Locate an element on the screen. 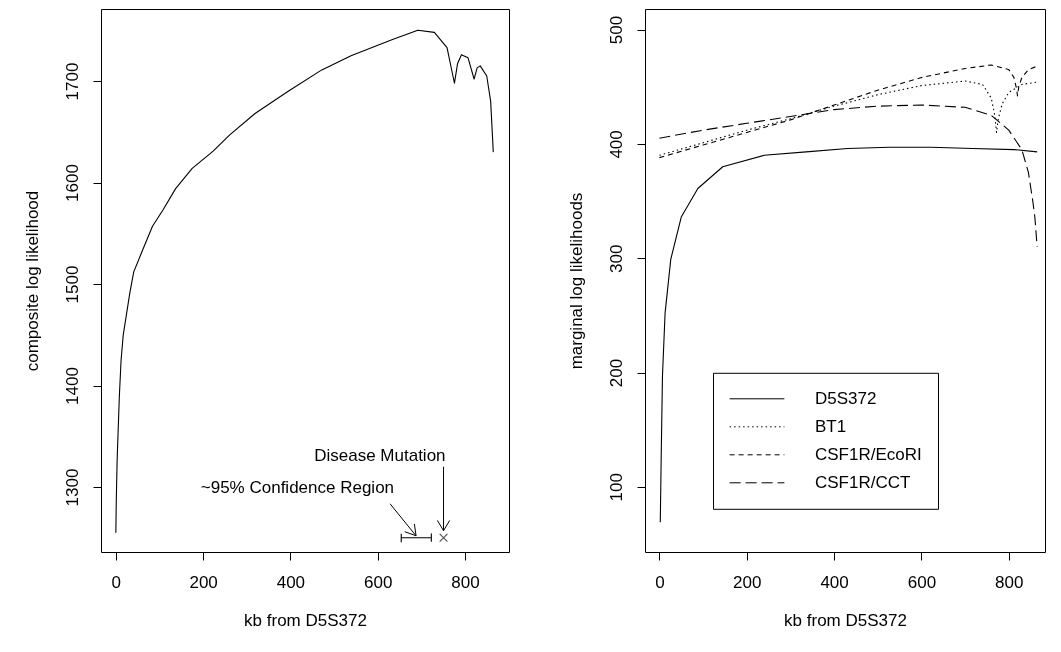 This screenshot has width=1061, height=652. y-tick-label: 500 is located at coordinates (616, 30).